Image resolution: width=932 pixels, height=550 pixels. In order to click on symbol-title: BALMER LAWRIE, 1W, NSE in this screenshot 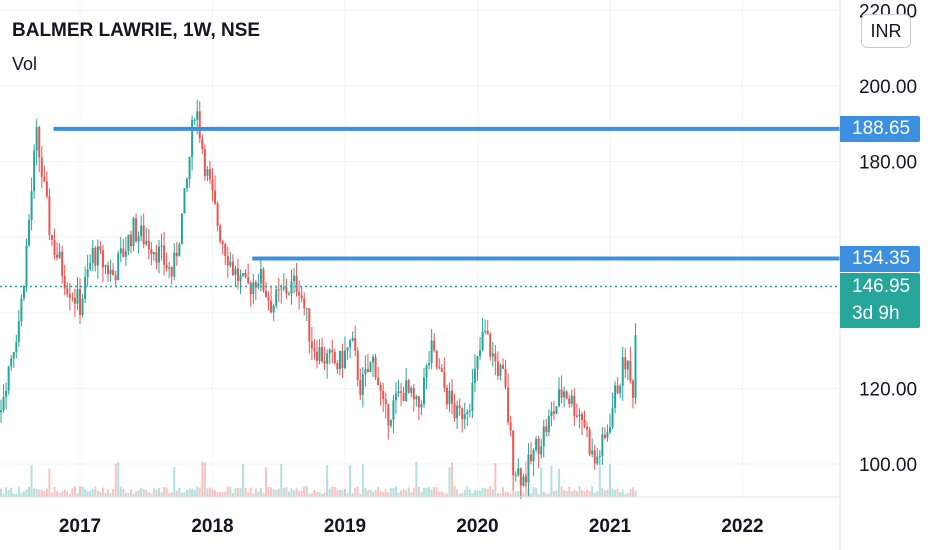, I will do `click(136, 30)`.